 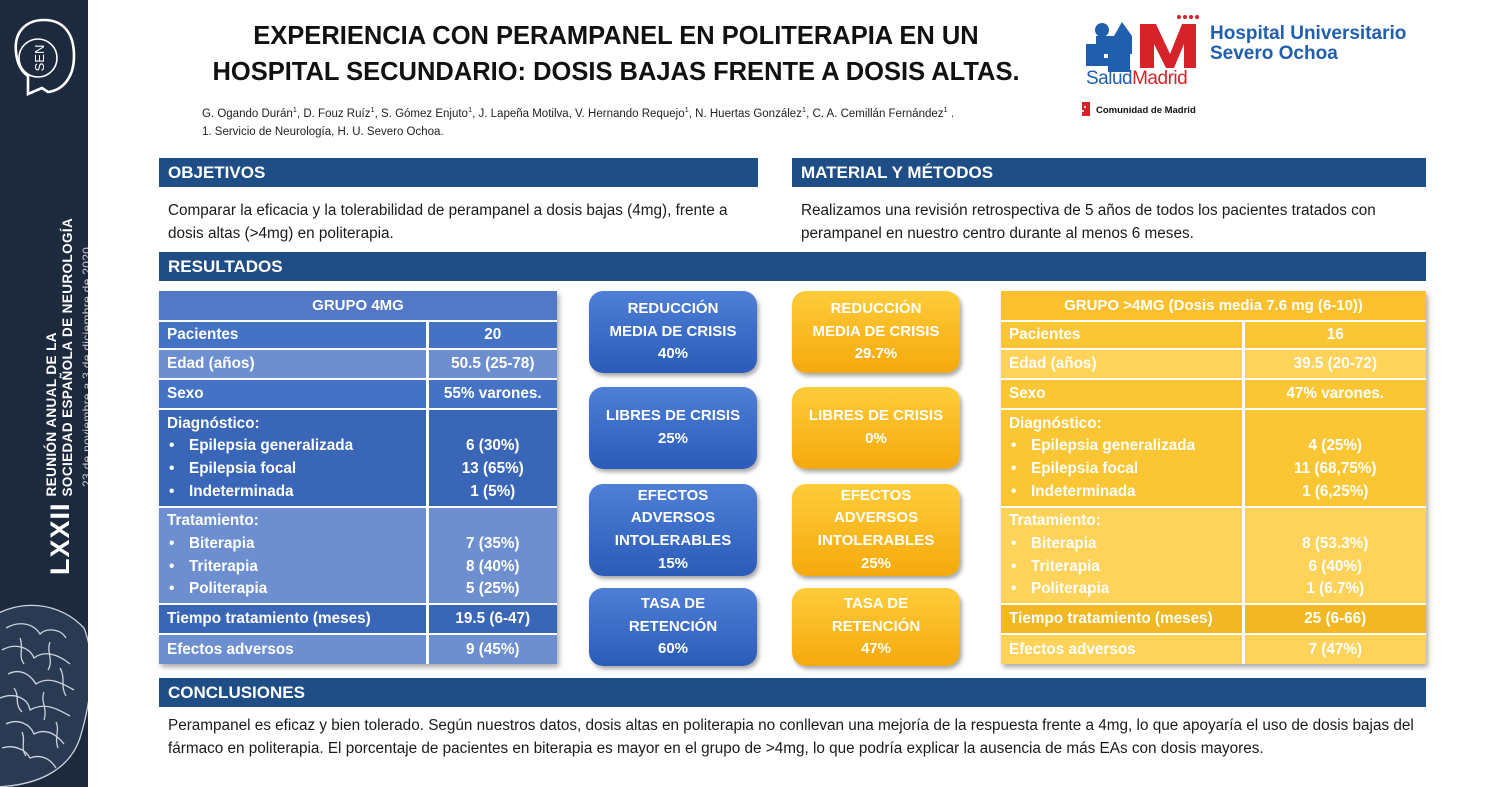 I want to click on row-value: 6 (40%), so click(x=1335, y=566).